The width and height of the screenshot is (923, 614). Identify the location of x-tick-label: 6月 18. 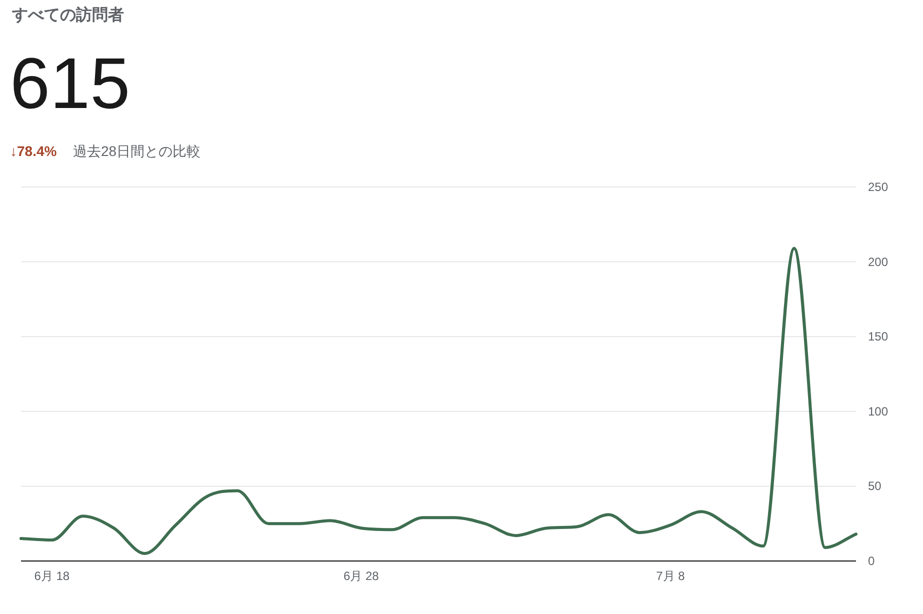
(52, 576).